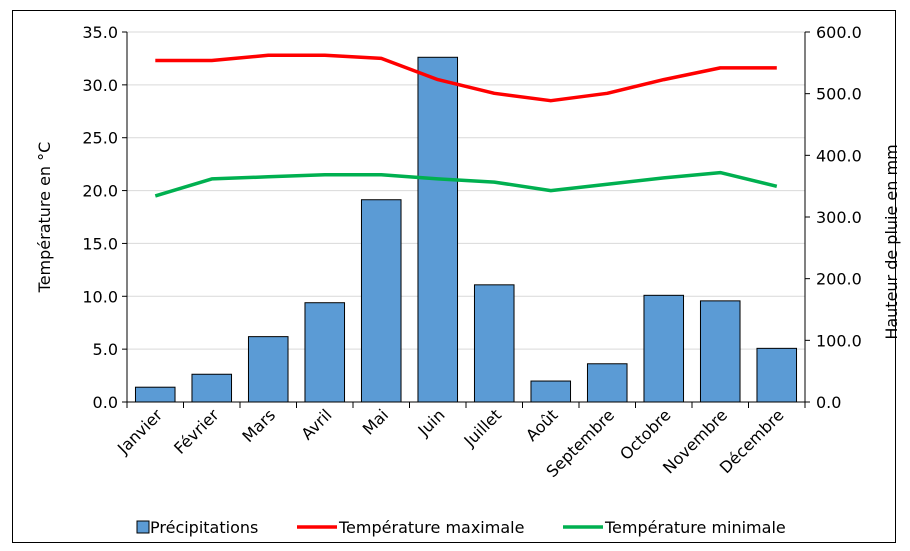  What do you see at coordinates (105, 349) in the screenshot?
I see `left-tick-label: 5.0` at bounding box center [105, 349].